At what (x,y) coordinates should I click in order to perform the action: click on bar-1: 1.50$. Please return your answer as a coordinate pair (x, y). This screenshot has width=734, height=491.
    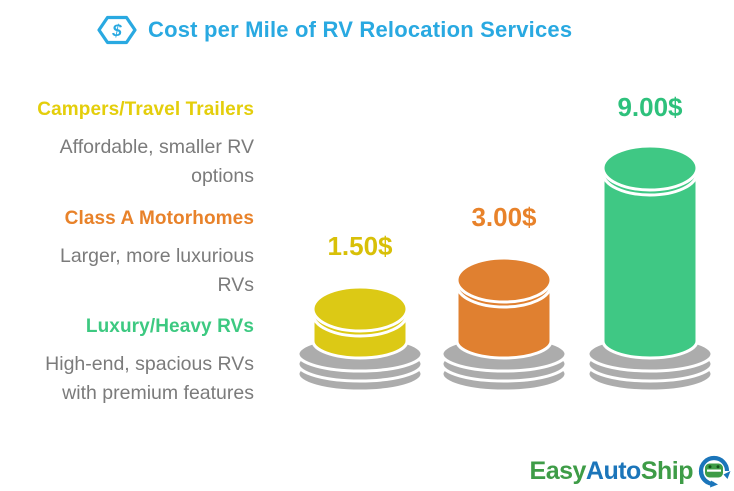
    Looking at the image, I should click on (360, 312).